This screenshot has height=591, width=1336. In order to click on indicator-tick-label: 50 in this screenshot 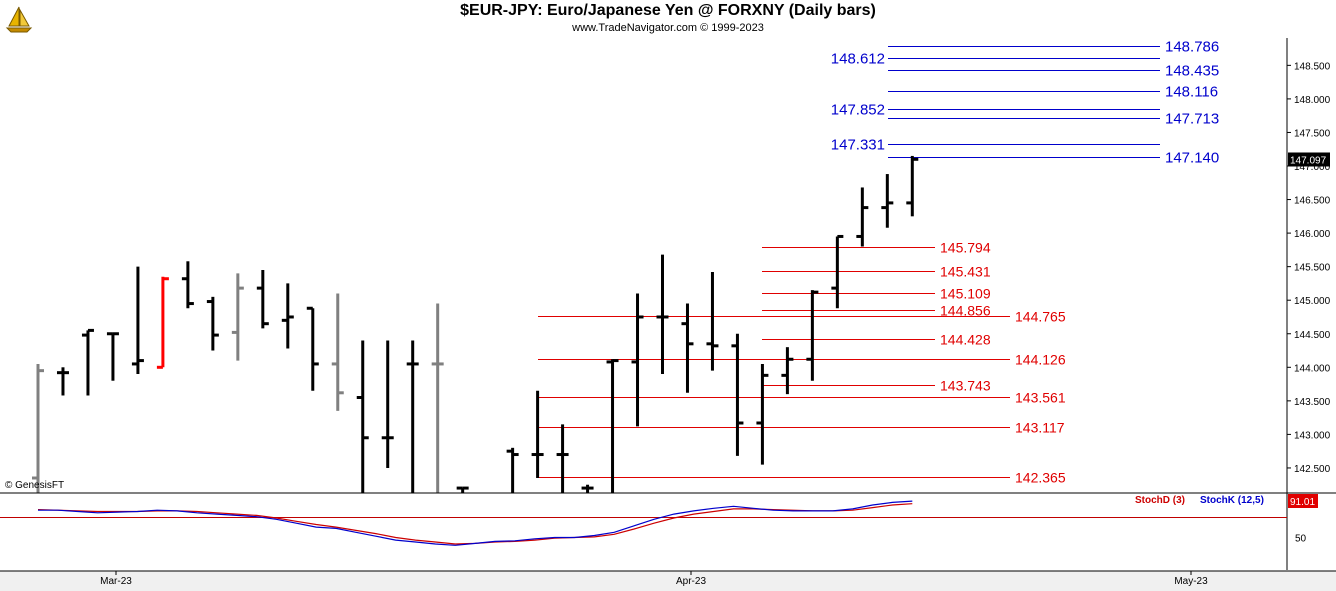, I will do `click(1301, 539)`.